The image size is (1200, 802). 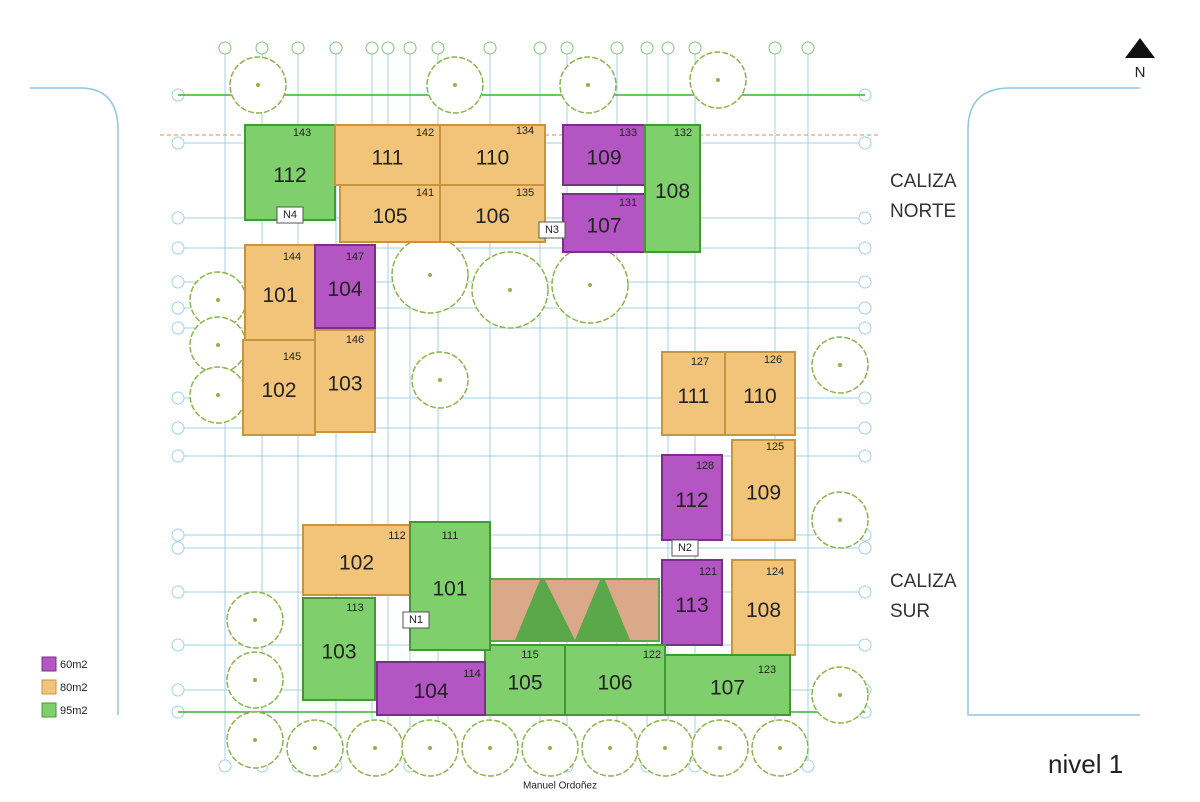 What do you see at coordinates (910, 611) in the screenshot?
I see `building-name: SUR` at bounding box center [910, 611].